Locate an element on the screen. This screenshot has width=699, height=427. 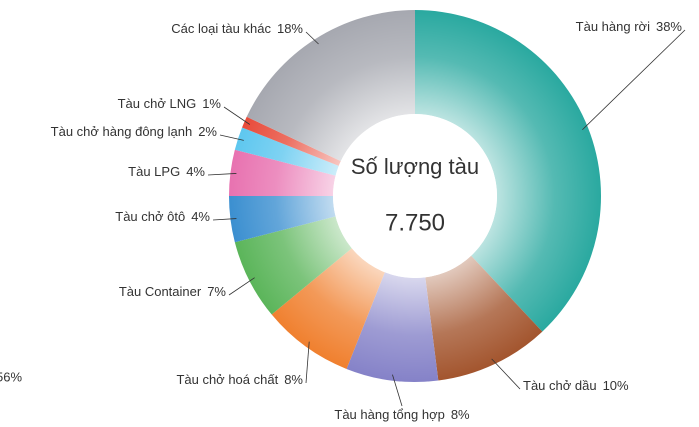
center-title: Số lượng tàu is located at coordinates (415, 166).